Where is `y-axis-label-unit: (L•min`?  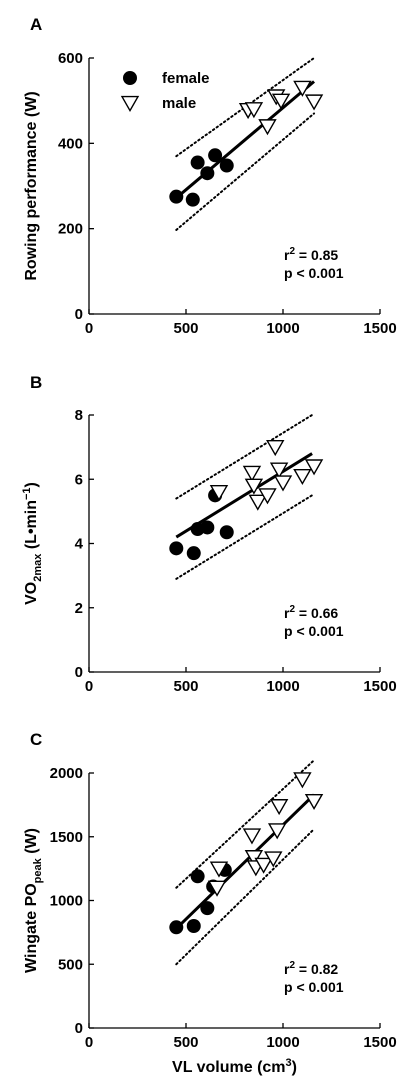
y-axis-label-unit: (L•min is located at coordinates (31, 527).